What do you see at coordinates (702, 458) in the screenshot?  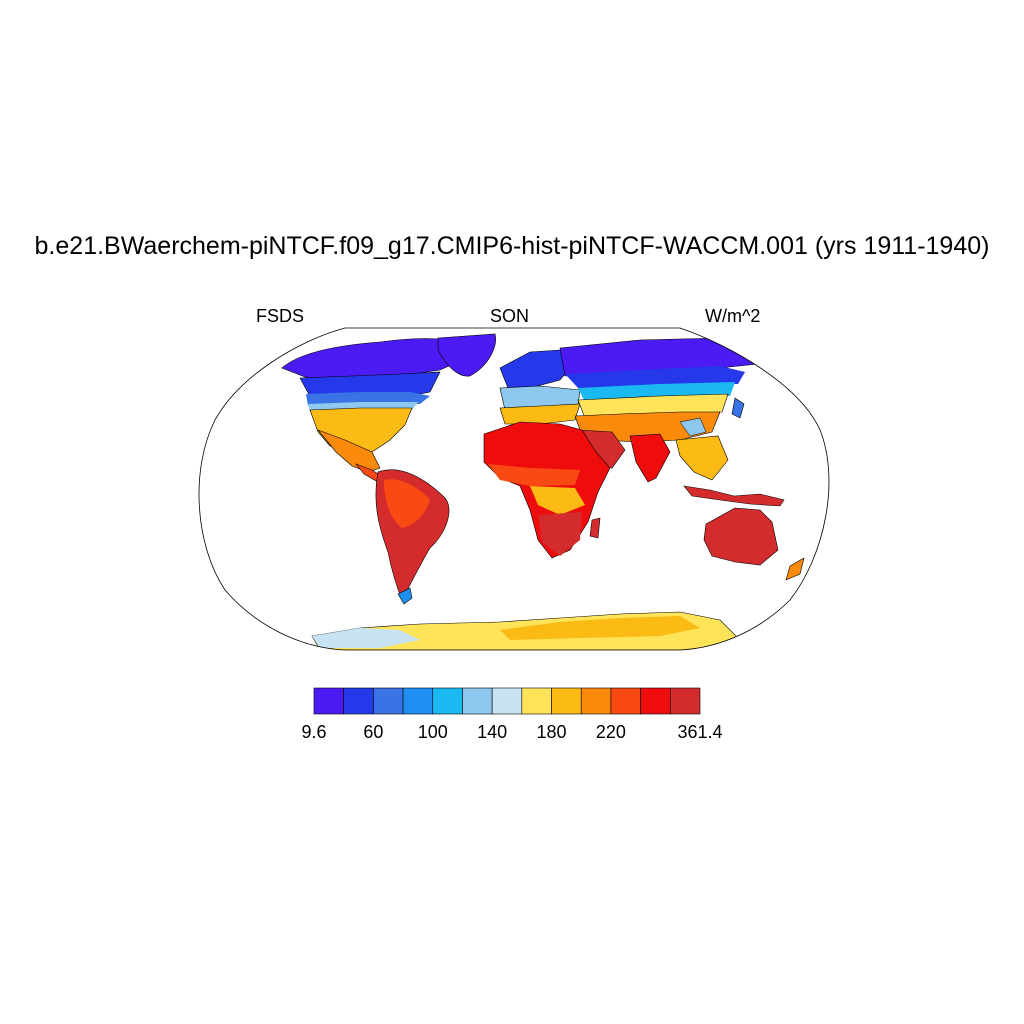 I see `se-asia` at bounding box center [702, 458].